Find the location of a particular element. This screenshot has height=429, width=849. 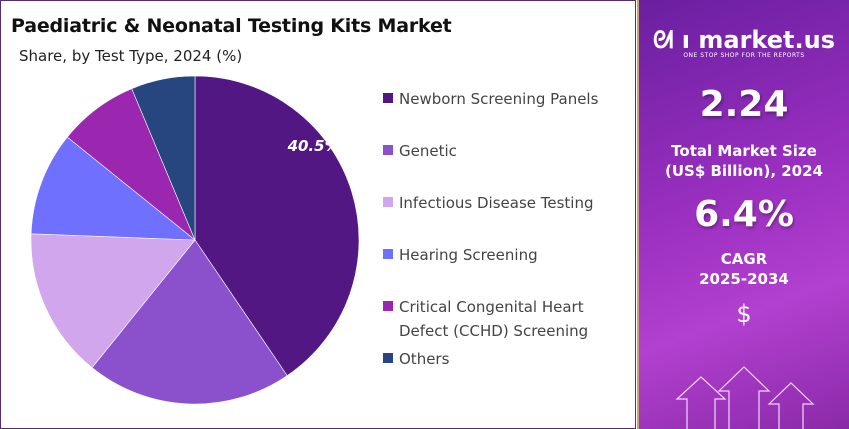

brand-name: market.us is located at coordinates (766, 40).